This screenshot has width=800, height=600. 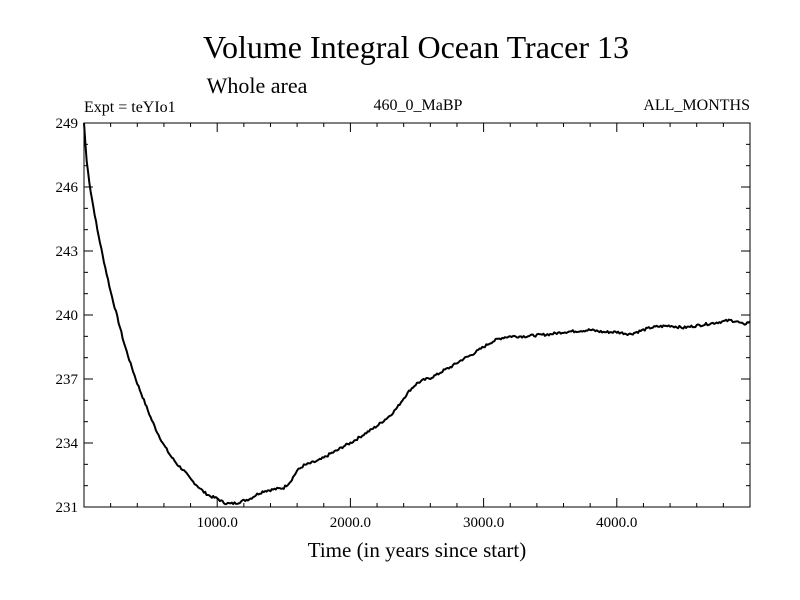 What do you see at coordinates (67, 252) in the screenshot?
I see `y-tick-label: 243` at bounding box center [67, 252].